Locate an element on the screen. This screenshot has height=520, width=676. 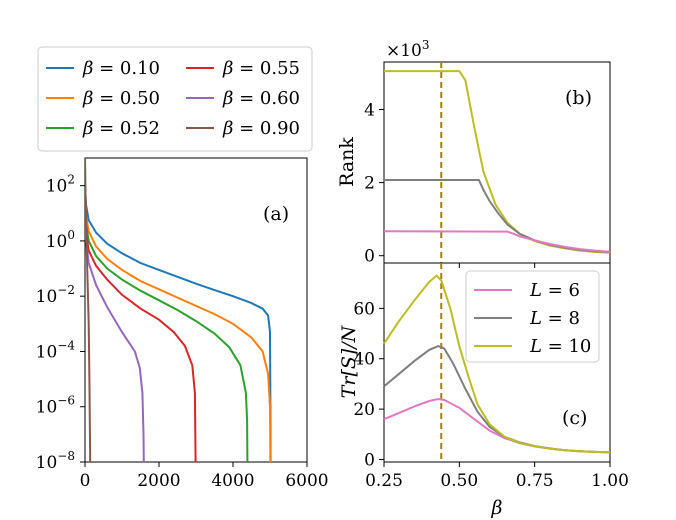
panel-b-y-ticks: 0 2 4 is located at coordinates (374, 184).